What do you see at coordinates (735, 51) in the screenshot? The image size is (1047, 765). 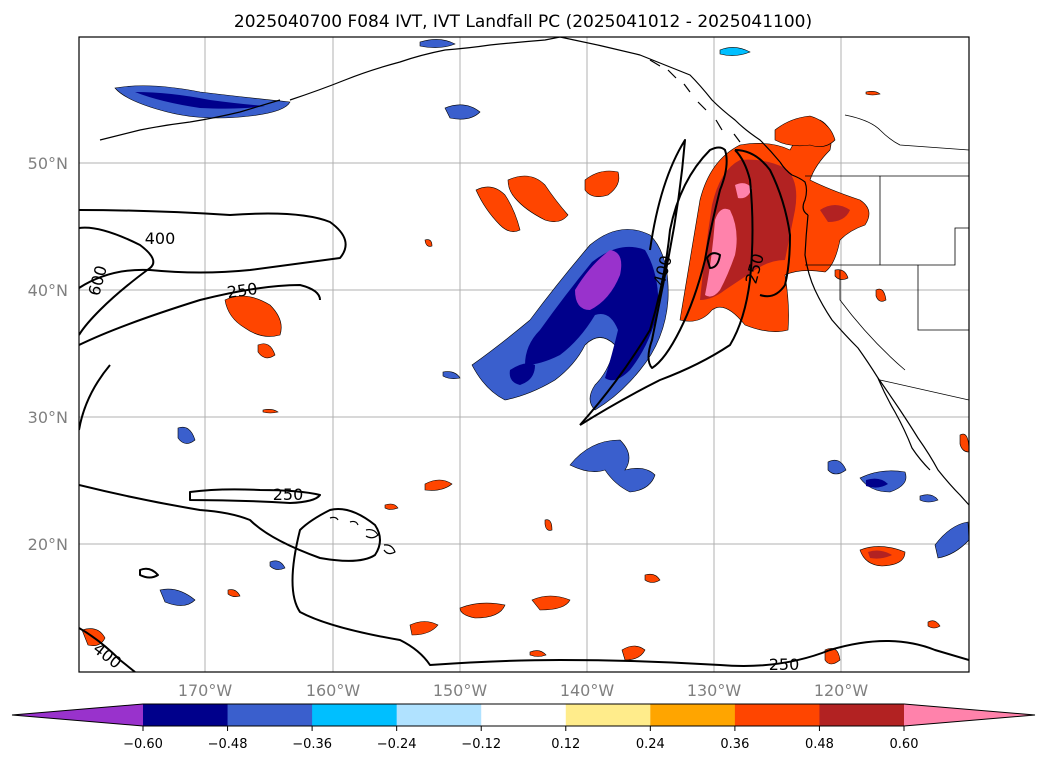 I see `neg-blob-ak-coast` at bounding box center [735, 51].